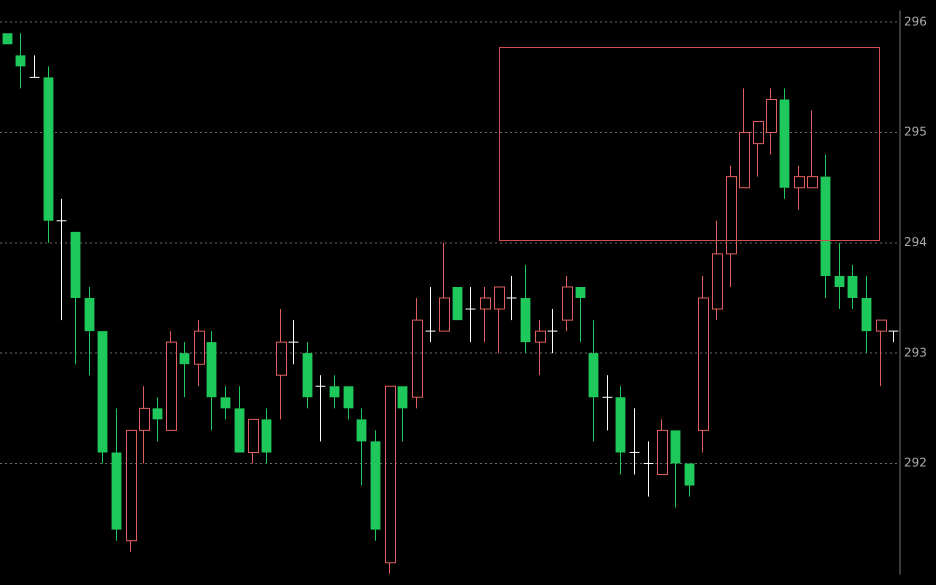 The width and height of the screenshot is (936, 585). What do you see at coordinates (915, 352) in the screenshot?
I see `y-tick-label: 293` at bounding box center [915, 352].